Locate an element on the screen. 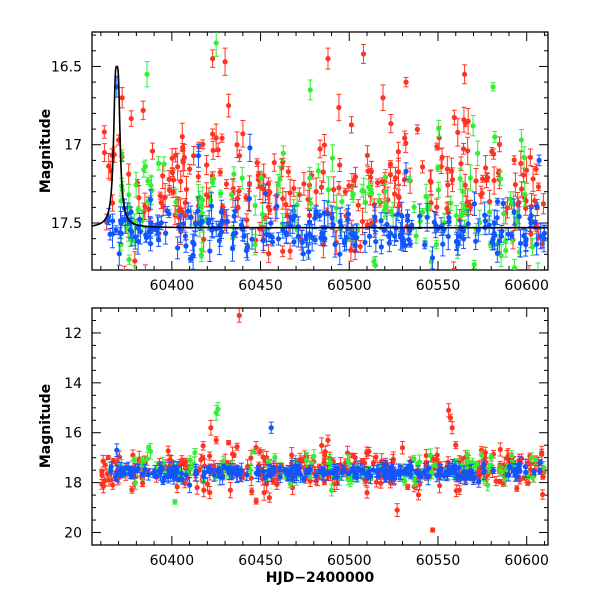 The image size is (600, 600). y-tick-label: 16.5 is located at coordinates (66, 67).